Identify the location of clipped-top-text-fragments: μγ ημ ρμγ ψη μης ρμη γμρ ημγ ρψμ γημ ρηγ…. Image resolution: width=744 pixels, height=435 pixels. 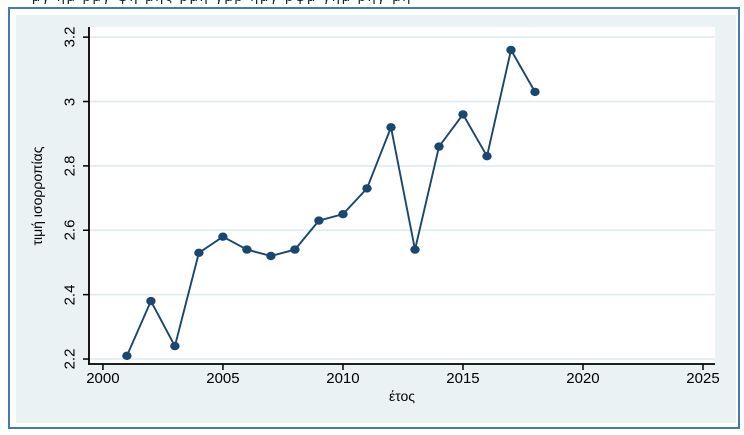
(312, 2).